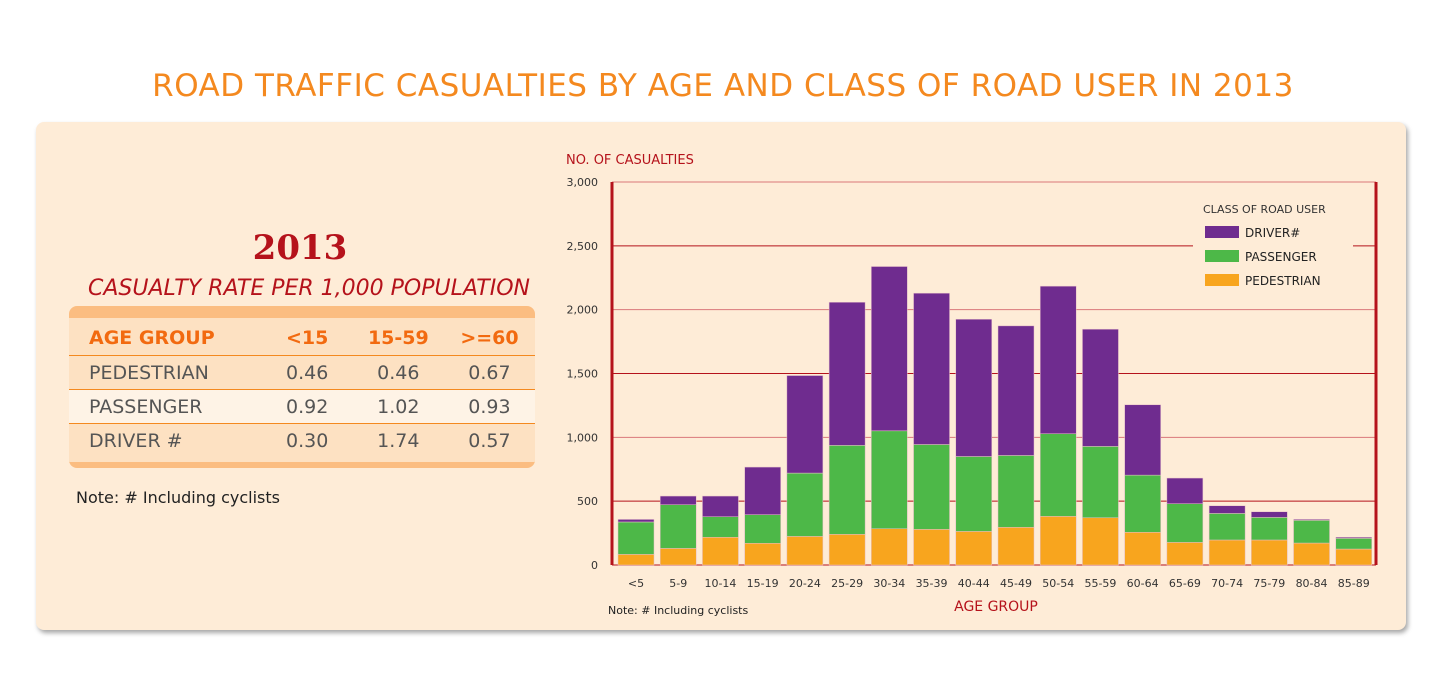  What do you see at coordinates (136, 440) in the screenshot?
I see `cell: DRIVER #` at bounding box center [136, 440].